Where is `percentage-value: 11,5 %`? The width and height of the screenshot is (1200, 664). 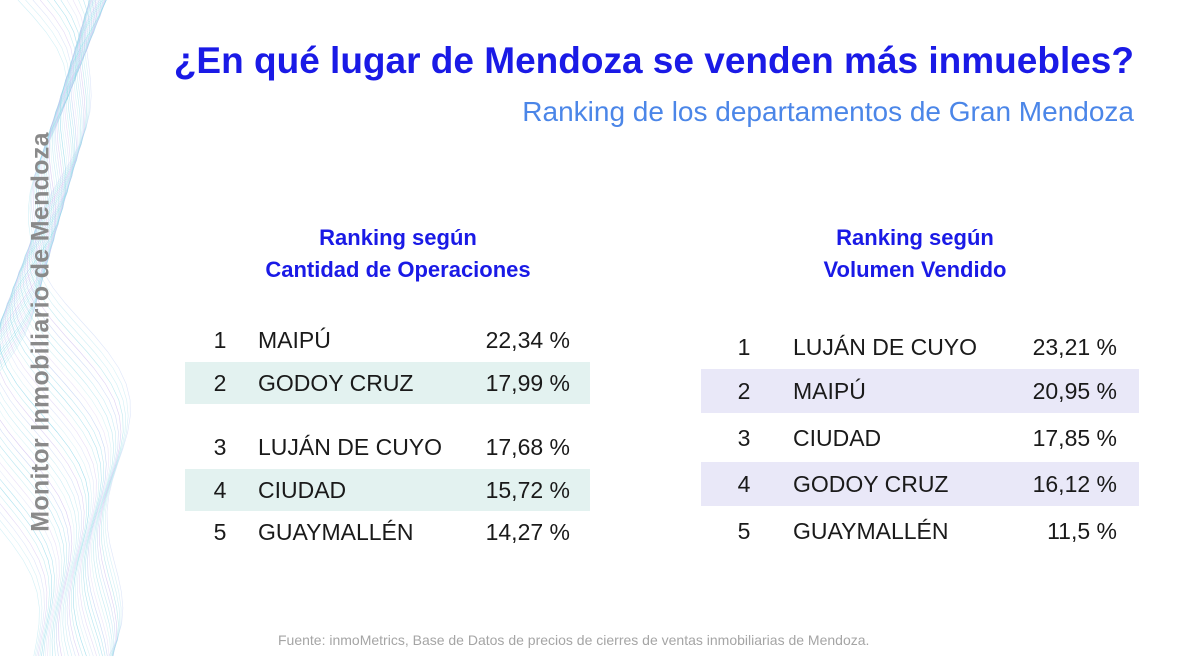 percentage-value: 11,5 % is located at coordinates (1082, 530).